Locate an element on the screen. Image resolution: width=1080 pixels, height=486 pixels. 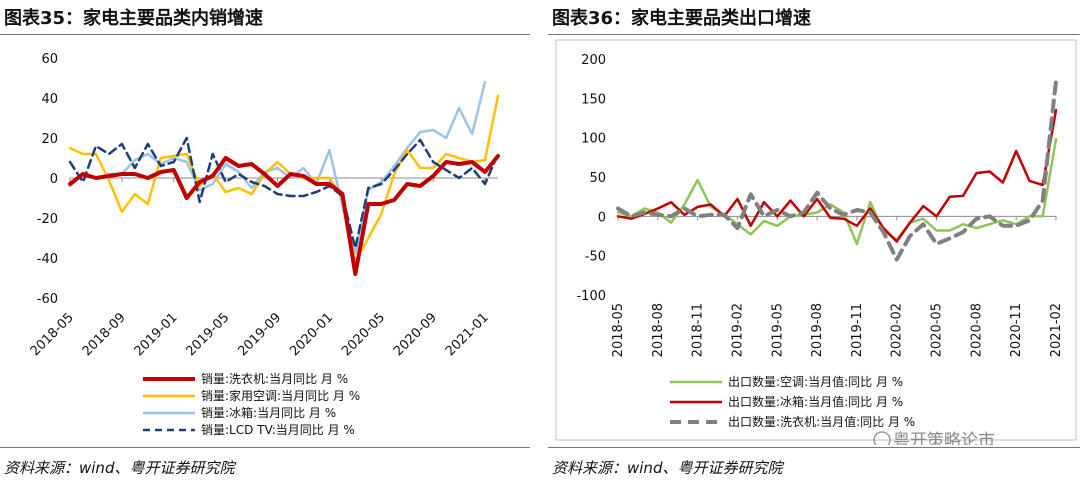
x-tick-label: 2021-02 is located at coordinates (1056, 330).